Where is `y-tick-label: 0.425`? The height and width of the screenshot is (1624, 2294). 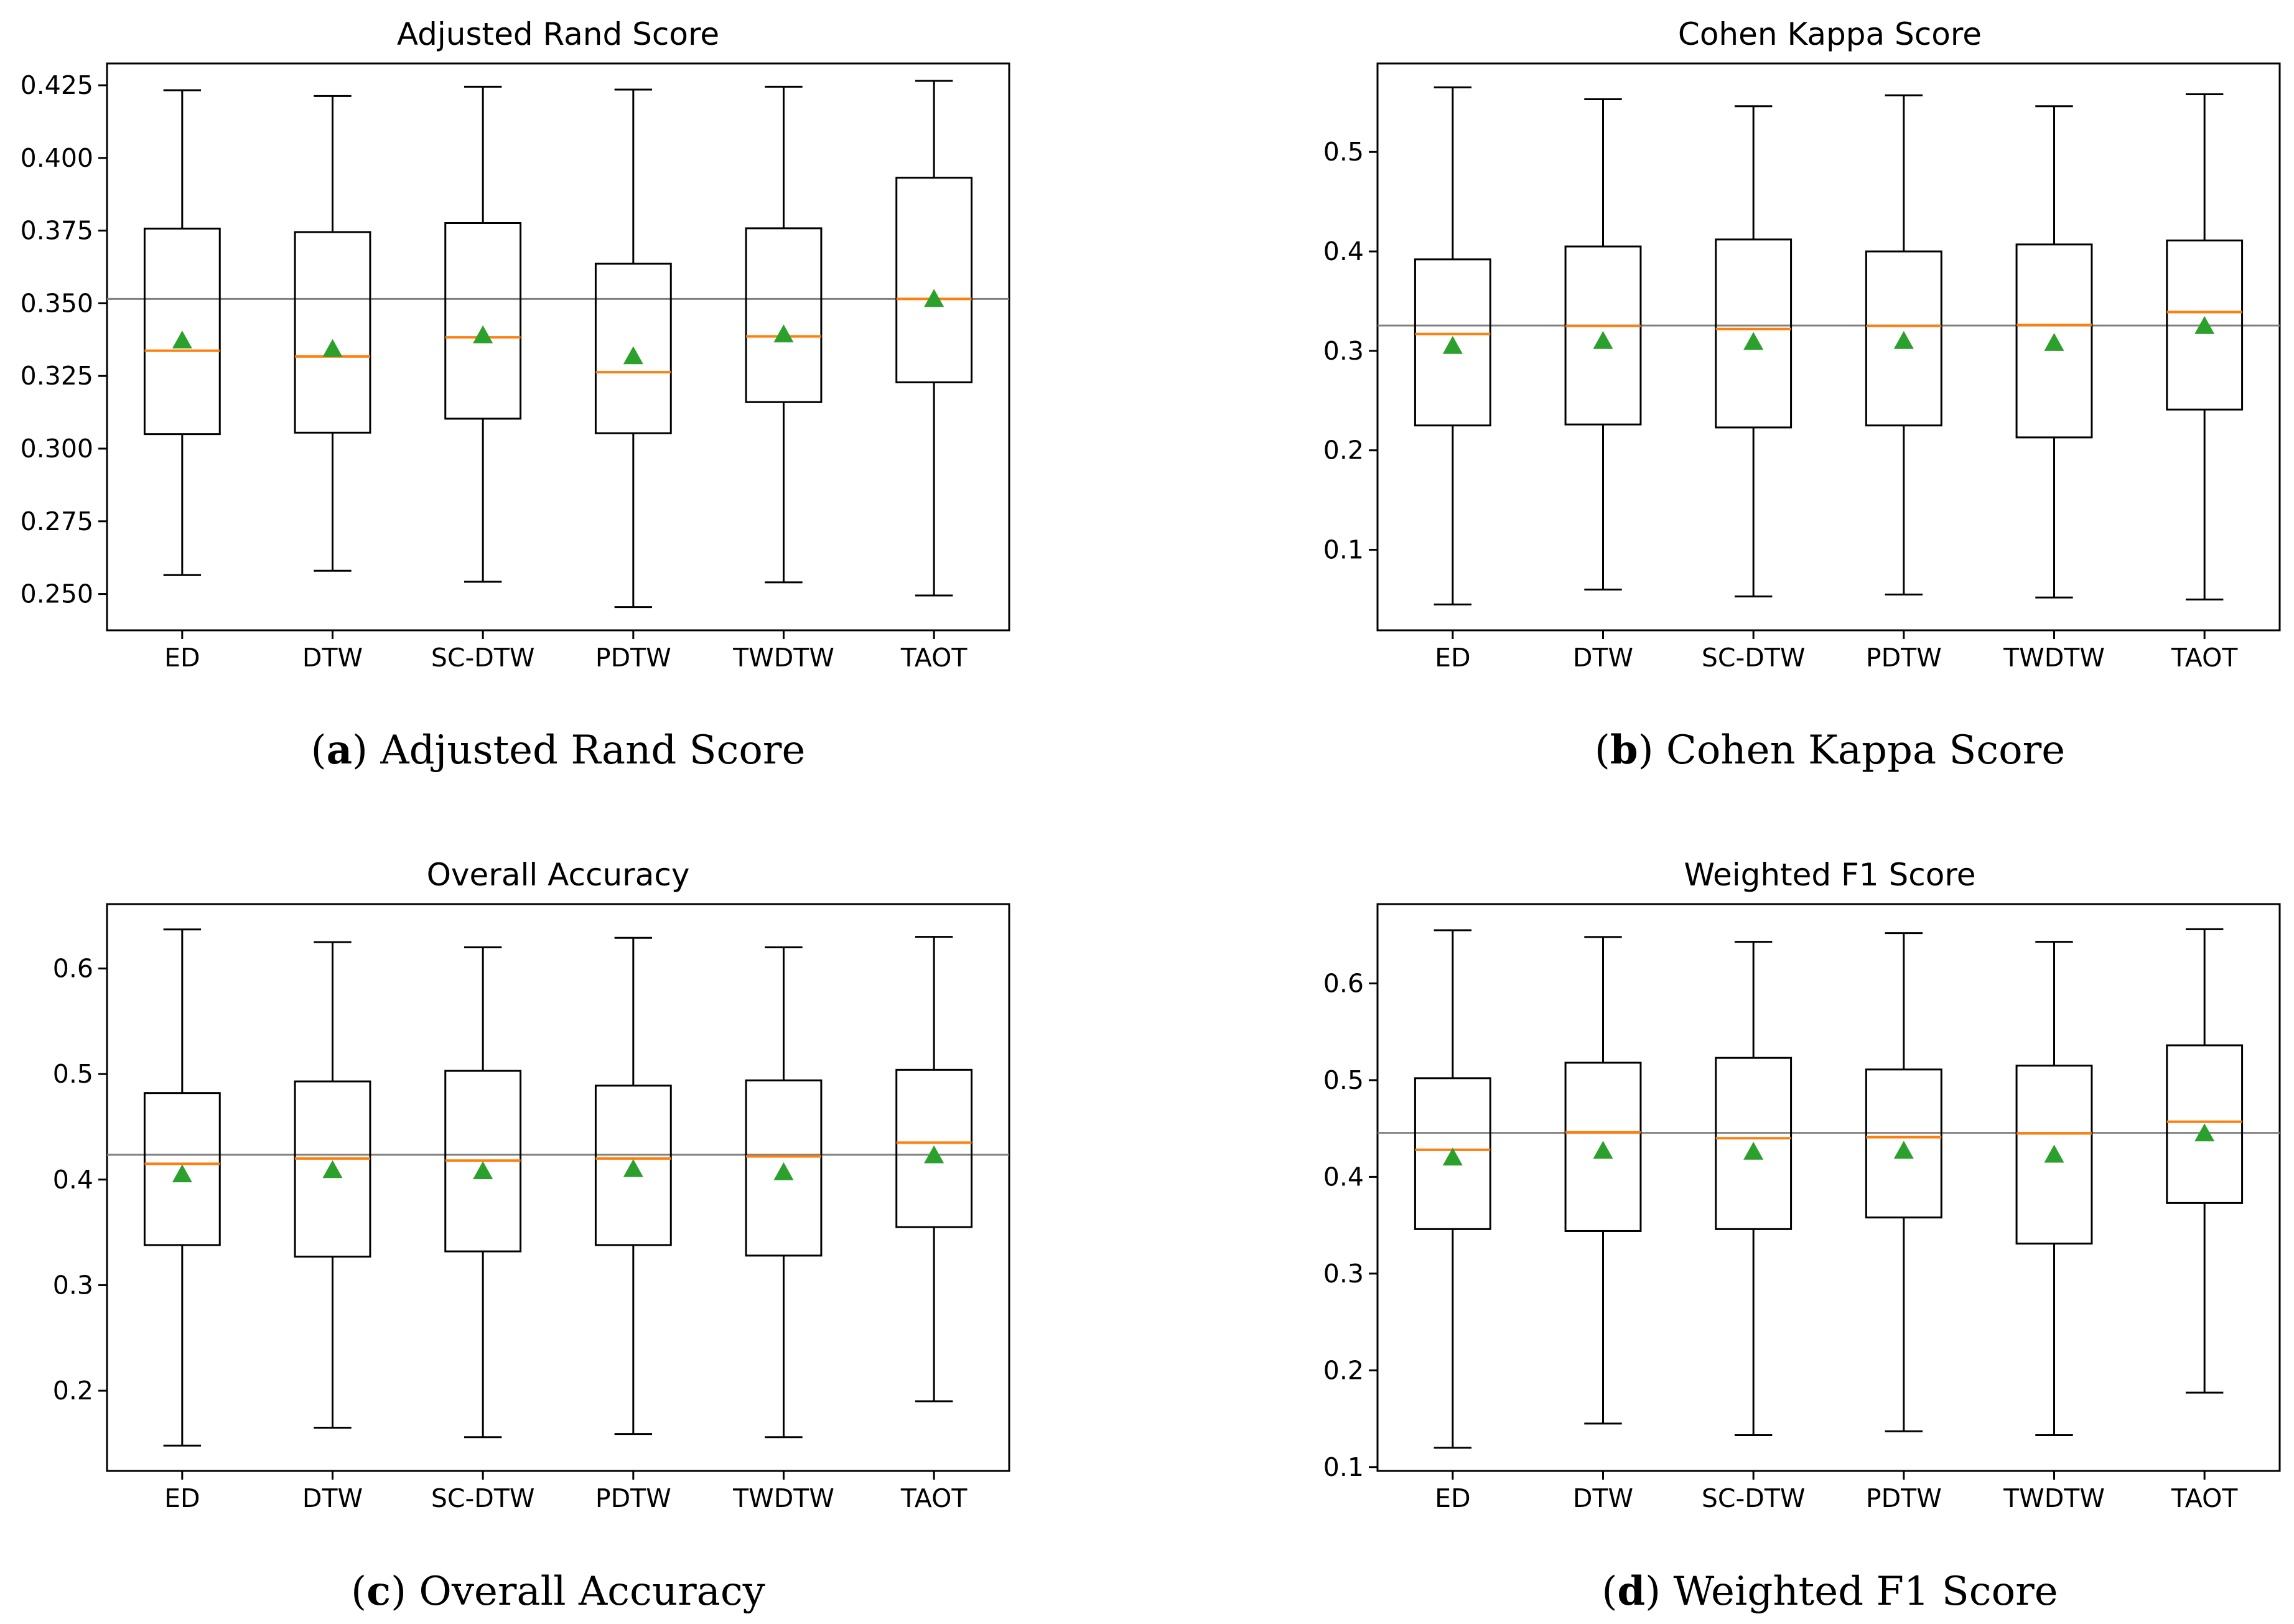
y-tick-label: 0.425 is located at coordinates (57, 85).